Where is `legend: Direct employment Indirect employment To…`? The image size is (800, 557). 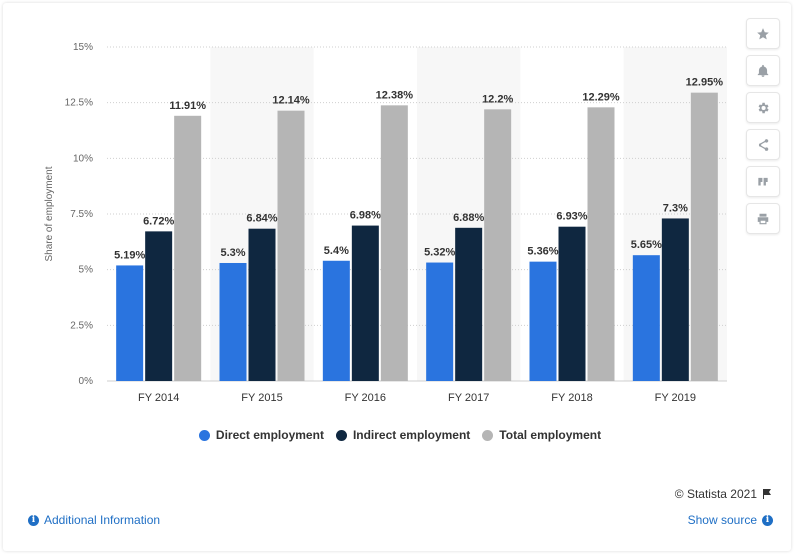
legend: Direct employment Indirect employment To… is located at coordinates (400, 435).